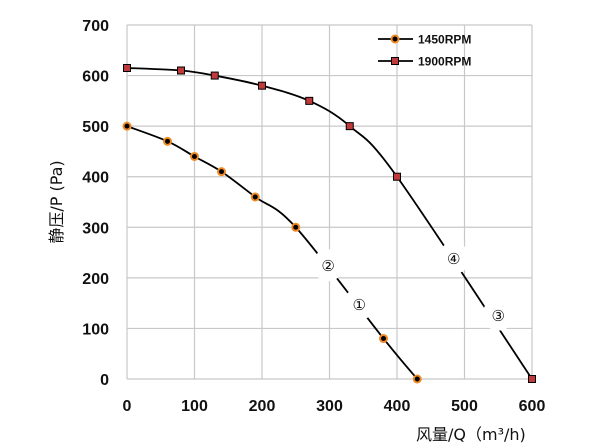 The image size is (600, 448). I want to click on y-tick-label: 500, so click(95, 127).